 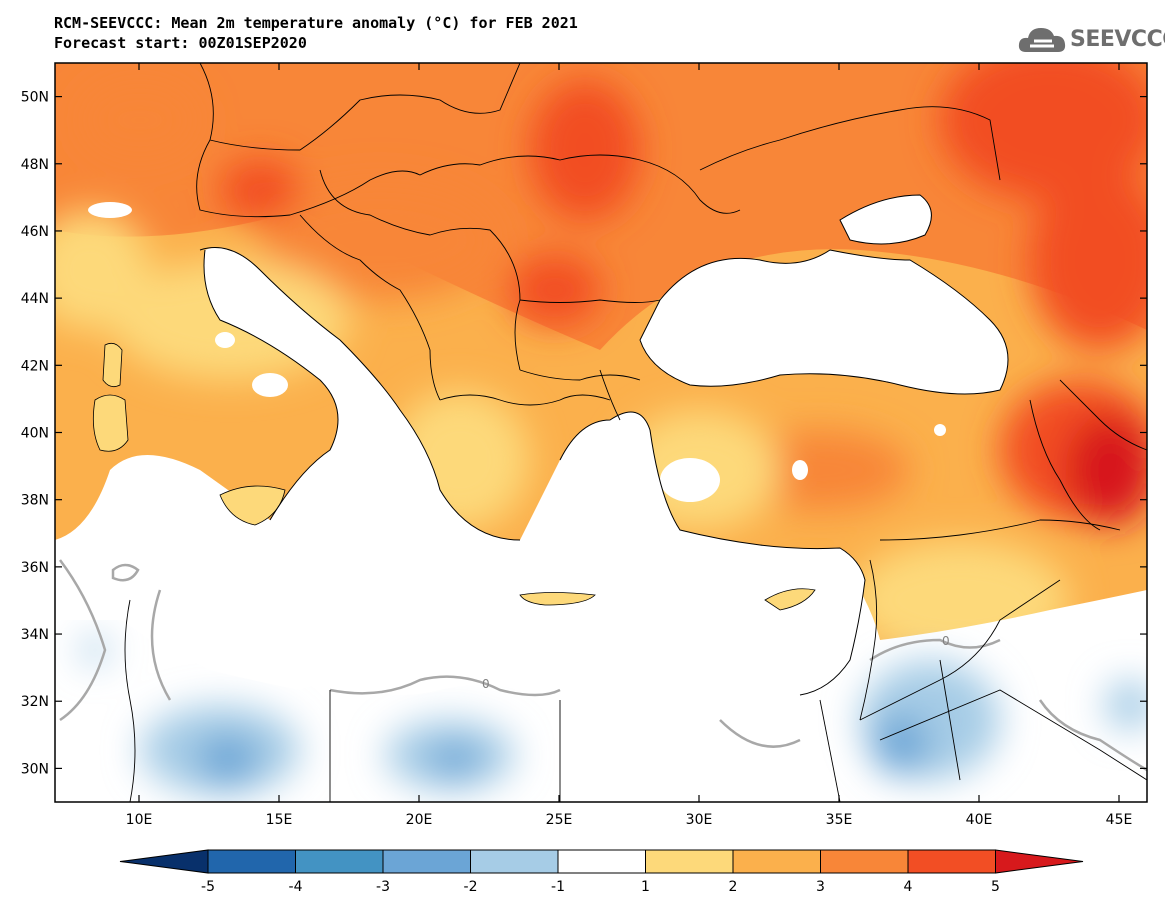 What do you see at coordinates (180, 43) in the screenshot?
I see `forecast-start-label: Forecast start: 00Z01SEP2020` at bounding box center [180, 43].